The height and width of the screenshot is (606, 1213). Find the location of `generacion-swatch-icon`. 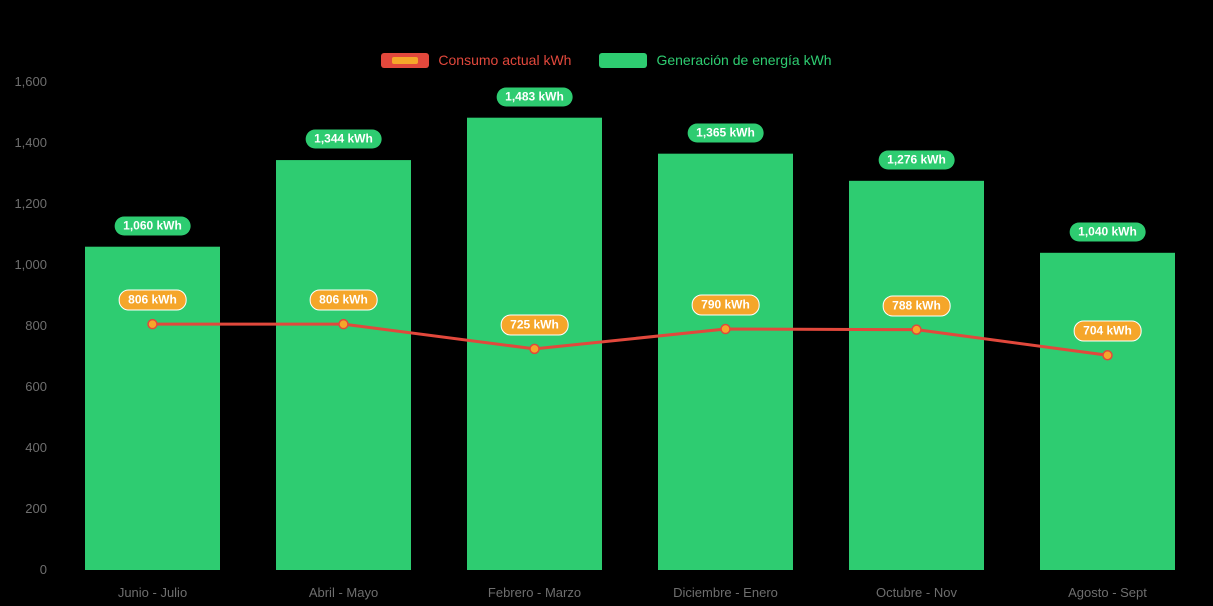

generacion-swatch-icon is located at coordinates (623, 60).